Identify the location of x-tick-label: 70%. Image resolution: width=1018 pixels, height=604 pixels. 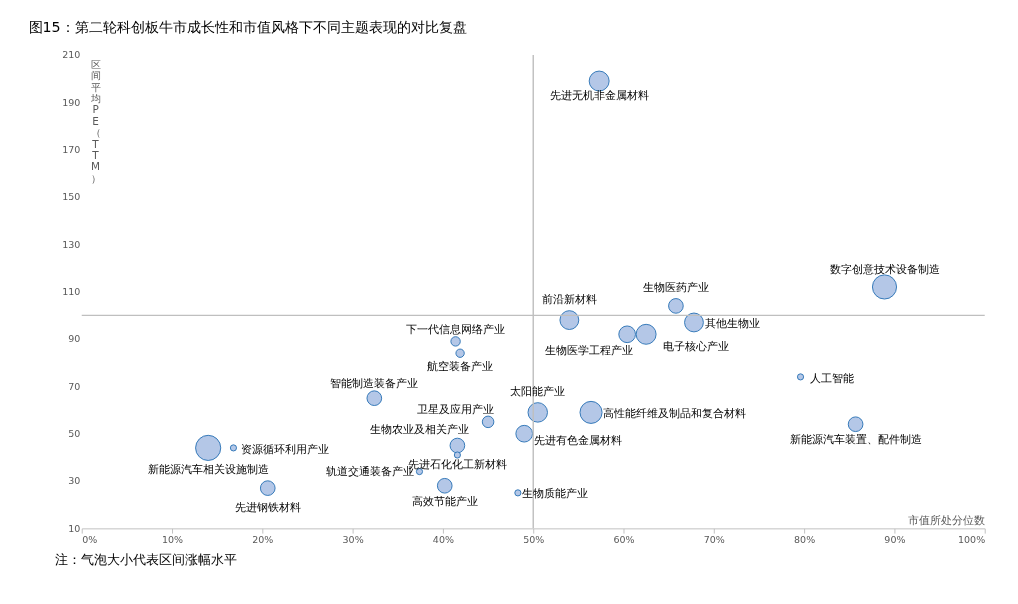
(714, 540).